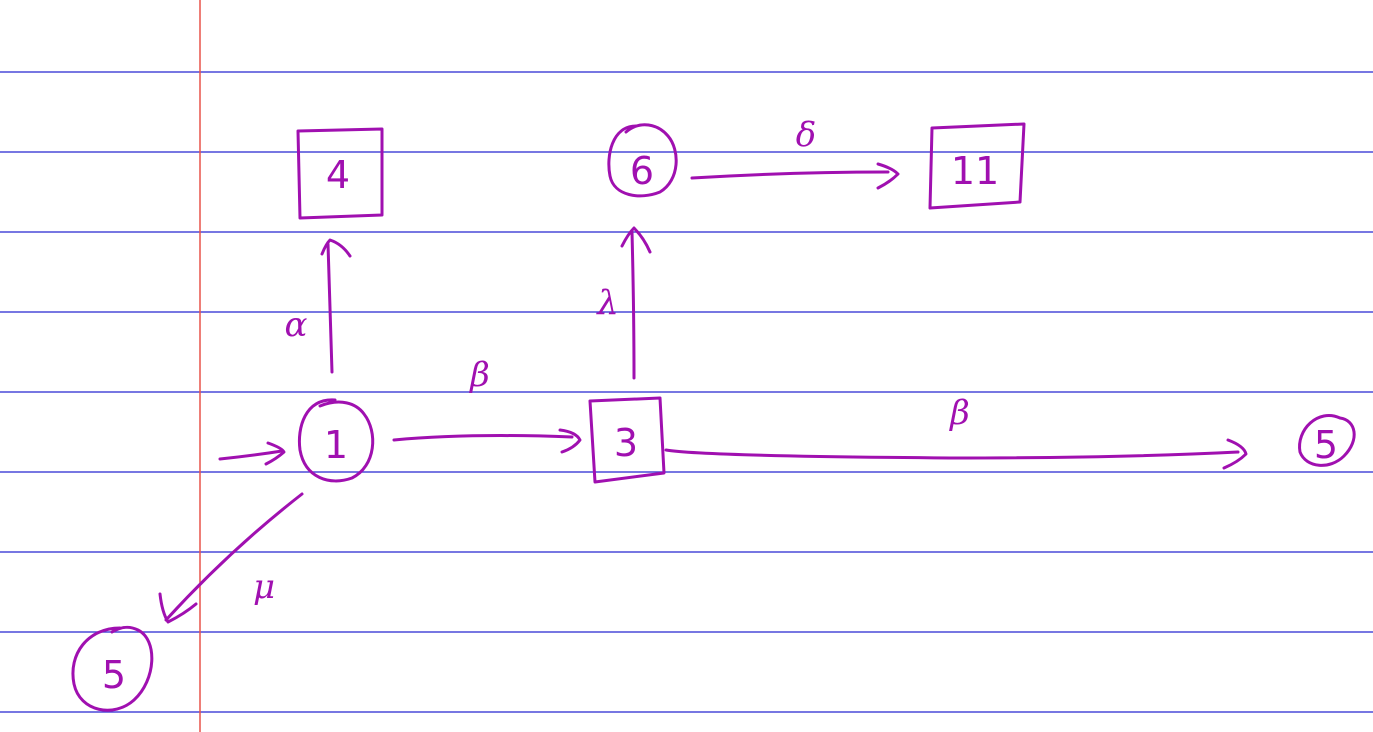 The image size is (1373, 732). Describe the element at coordinates (975, 171) in the screenshot. I see `node-11-label: 11` at that location.